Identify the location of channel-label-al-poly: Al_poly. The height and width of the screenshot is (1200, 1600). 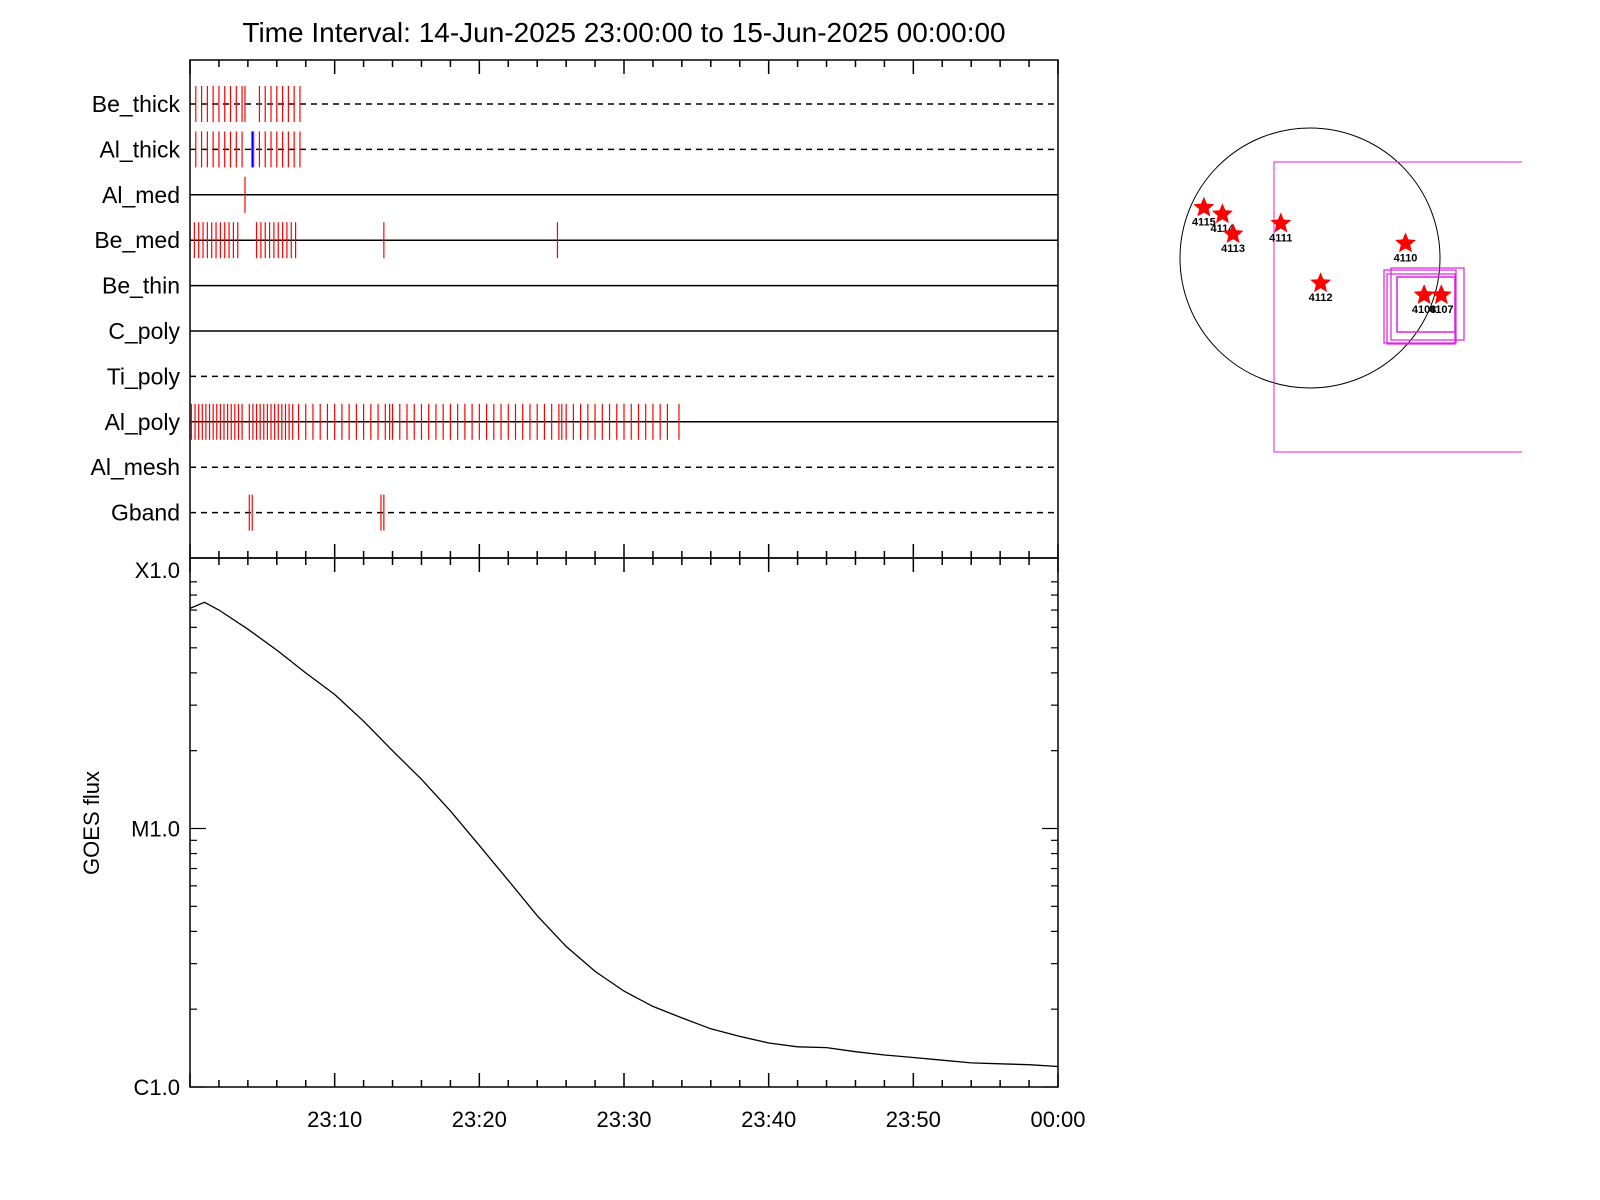
(143, 422).